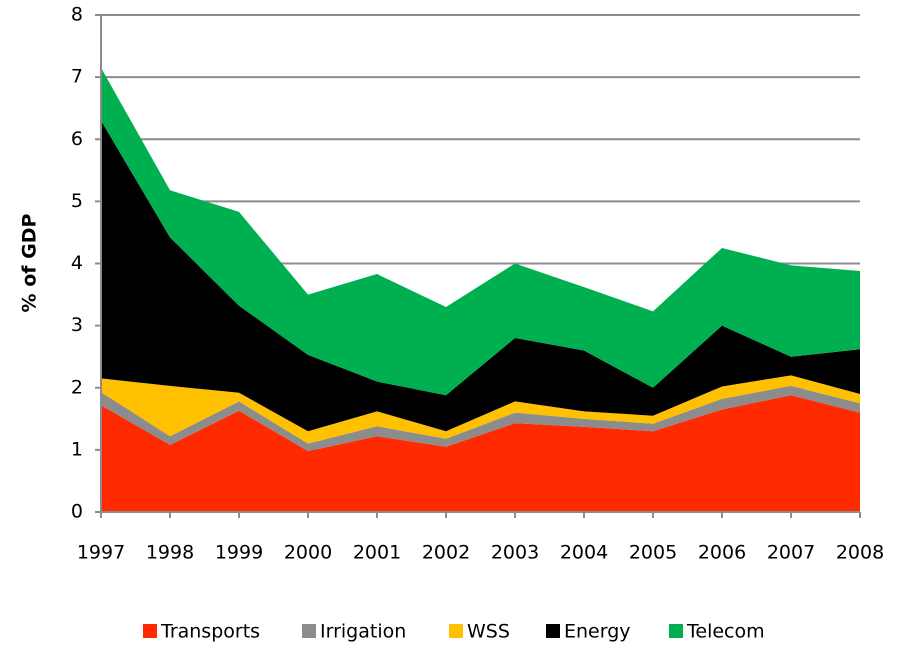 Image resolution: width=904 pixels, height=647 pixels. What do you see at coordinates (725, 632) in the screenshot?
I see `legend-label: Telecom` at bounding box center [725, 632].